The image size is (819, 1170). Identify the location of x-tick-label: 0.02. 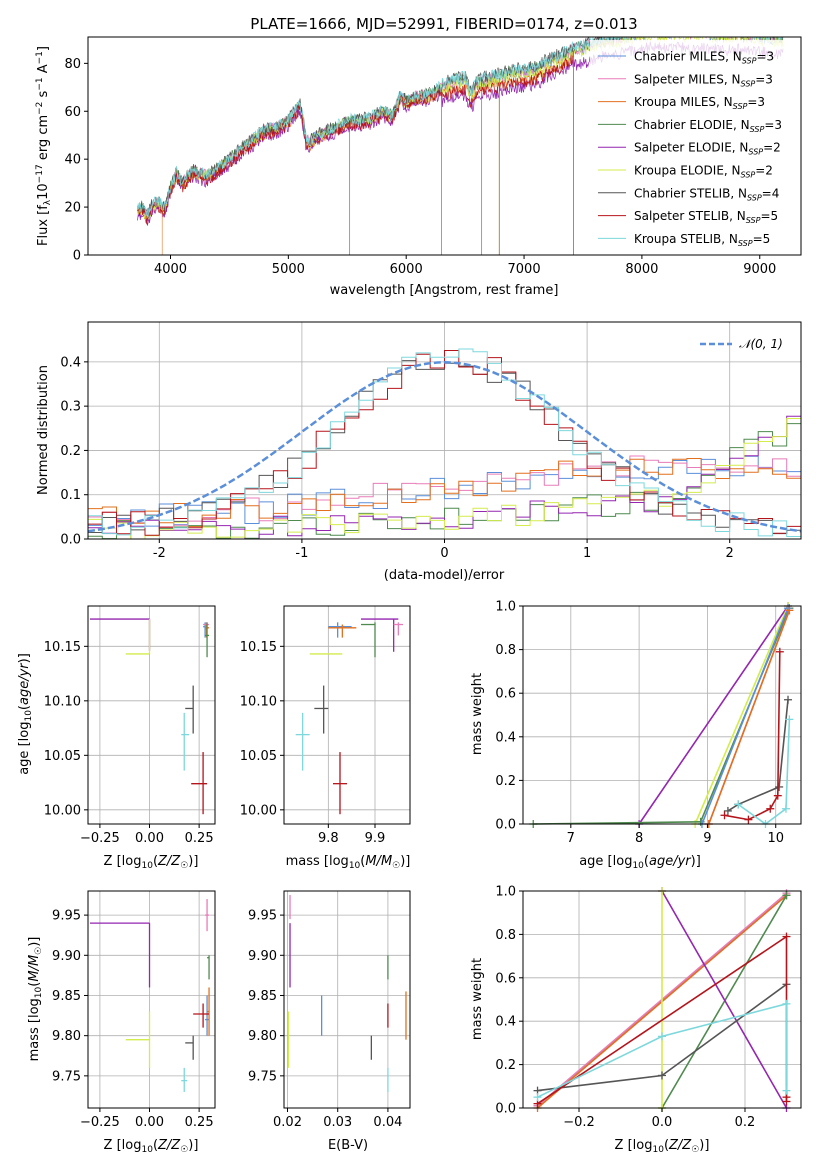
(287, 1122).